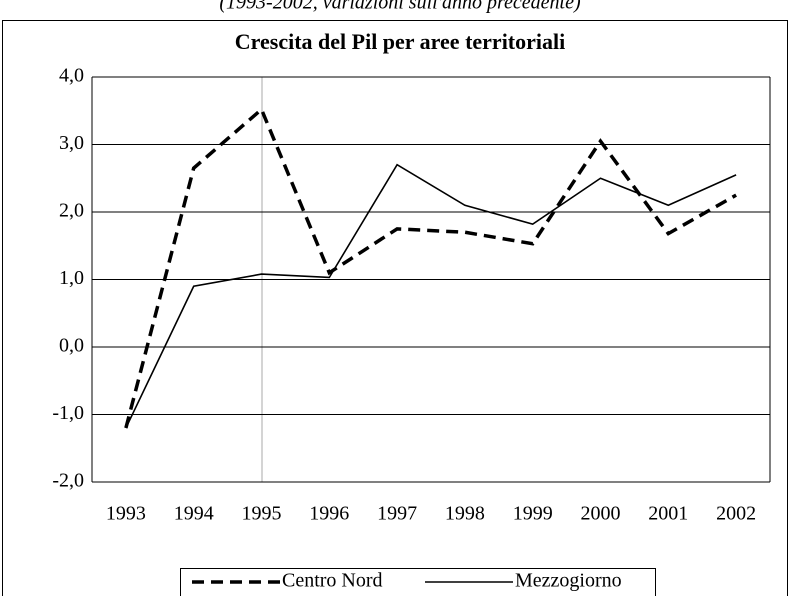 This screenshot has height=596, width=790. What do you see at coordinates (126, 514) in the screenshot?
I see `x-tick-label: 1993` at bounding box center [126, 514].